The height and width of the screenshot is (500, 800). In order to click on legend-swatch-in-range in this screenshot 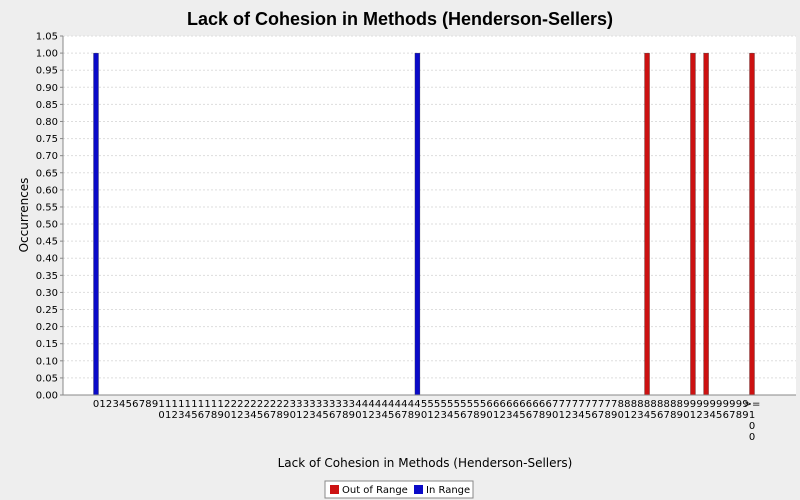, I will do `click(418, 489)`.